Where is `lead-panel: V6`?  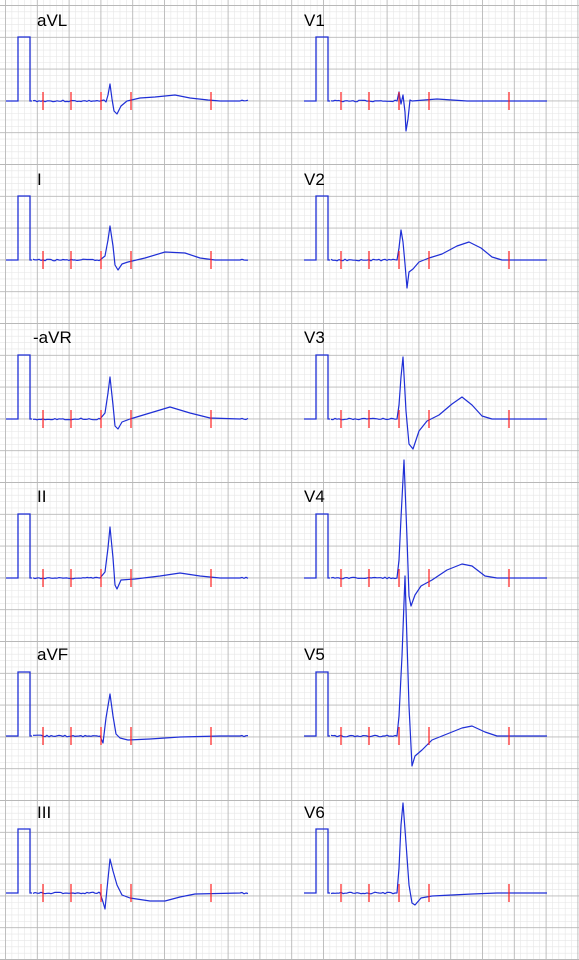 lead-panel: V6 is located at coordinates (425, 854).